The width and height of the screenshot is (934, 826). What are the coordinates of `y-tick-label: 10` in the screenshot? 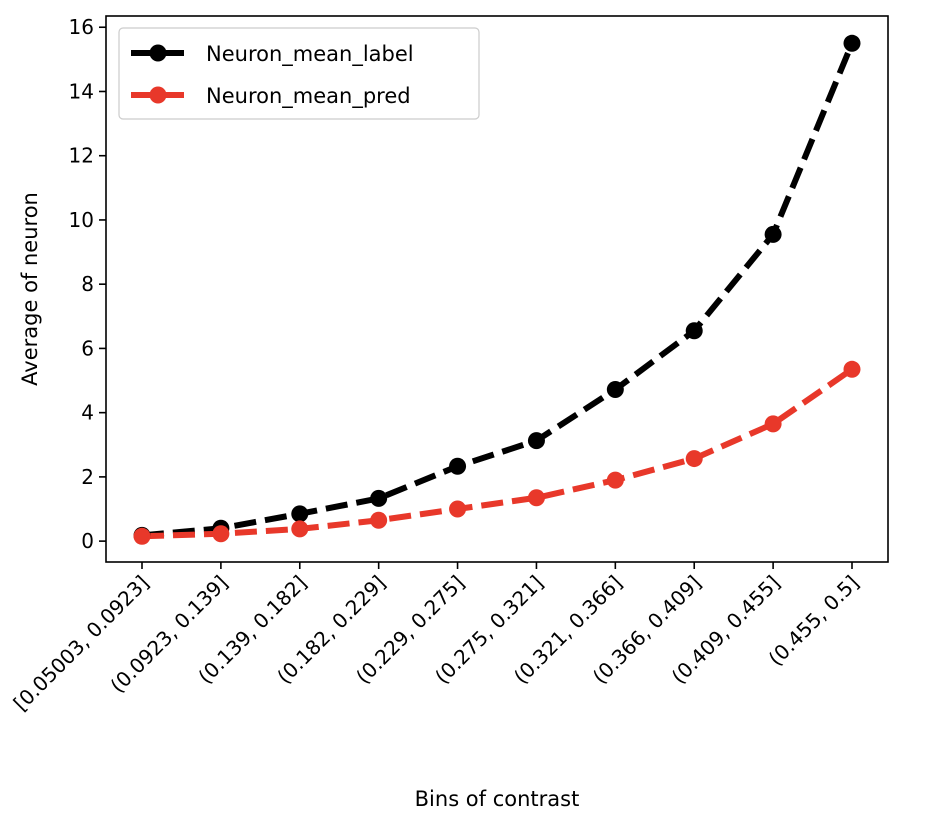 It's located at (81, 220).